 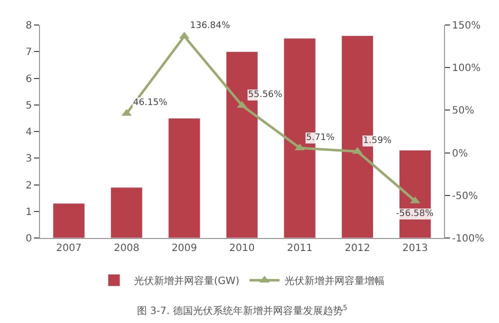 I want to click on y2-tick-label: 0%, so click(x=460, y=154).